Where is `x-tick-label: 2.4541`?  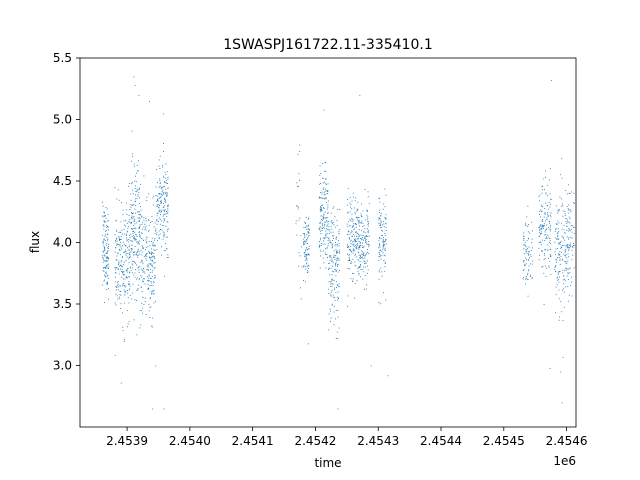 x-tick-label: 2.4541 is located at coordinates (253, 441).